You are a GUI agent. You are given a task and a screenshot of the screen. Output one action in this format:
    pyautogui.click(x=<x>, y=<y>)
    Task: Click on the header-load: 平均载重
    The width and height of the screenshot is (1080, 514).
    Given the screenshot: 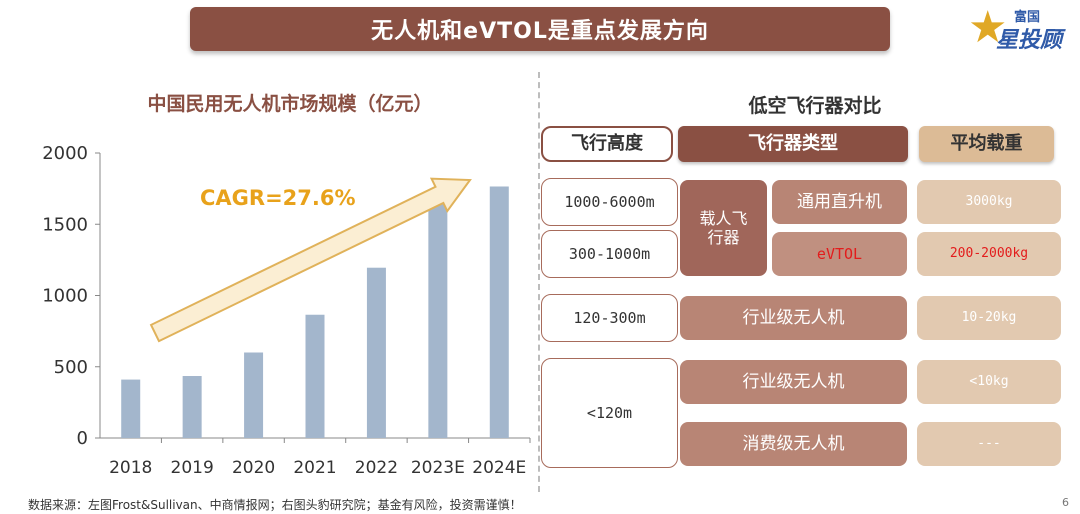 What is the action you would take?
    pyautogui.click(x=986, y=144)
    